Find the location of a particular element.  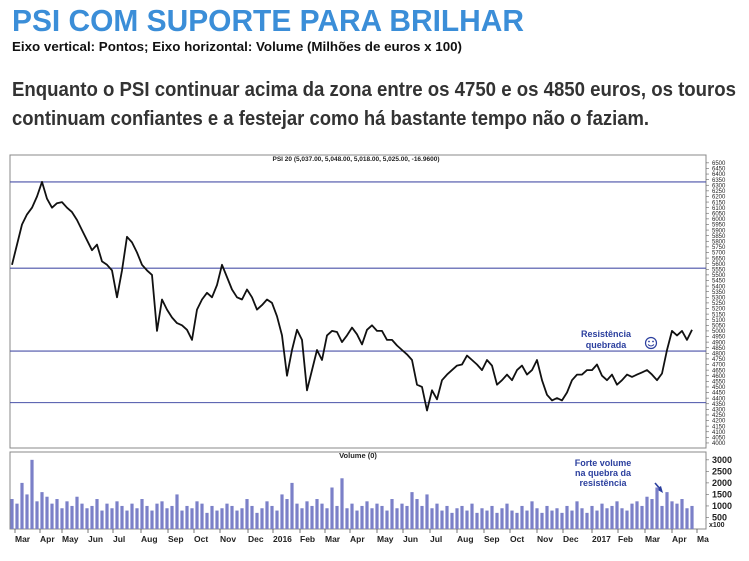

y-tick-label: 4100 is located at coordinates (719, 433).